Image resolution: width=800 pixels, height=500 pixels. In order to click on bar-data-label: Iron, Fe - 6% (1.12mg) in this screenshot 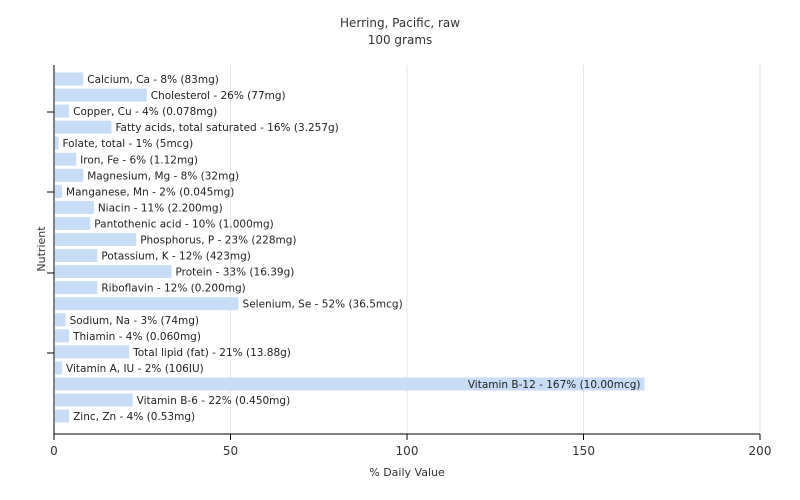, I will do `click(139, 160)`.